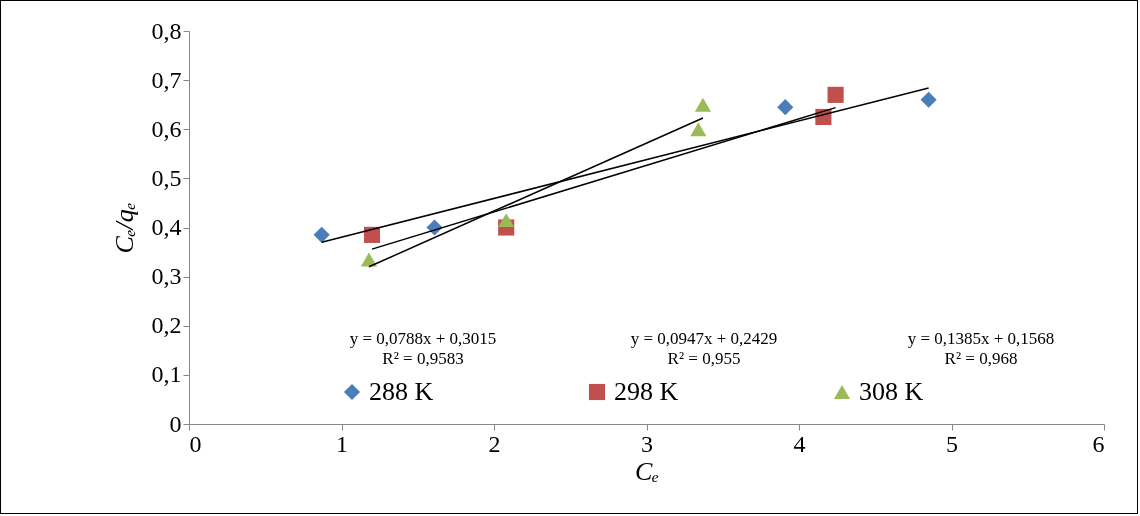  Describe the element at coordinates (166, 79) in the screenshot. I see `y-tick-label: 0,7` at that location.